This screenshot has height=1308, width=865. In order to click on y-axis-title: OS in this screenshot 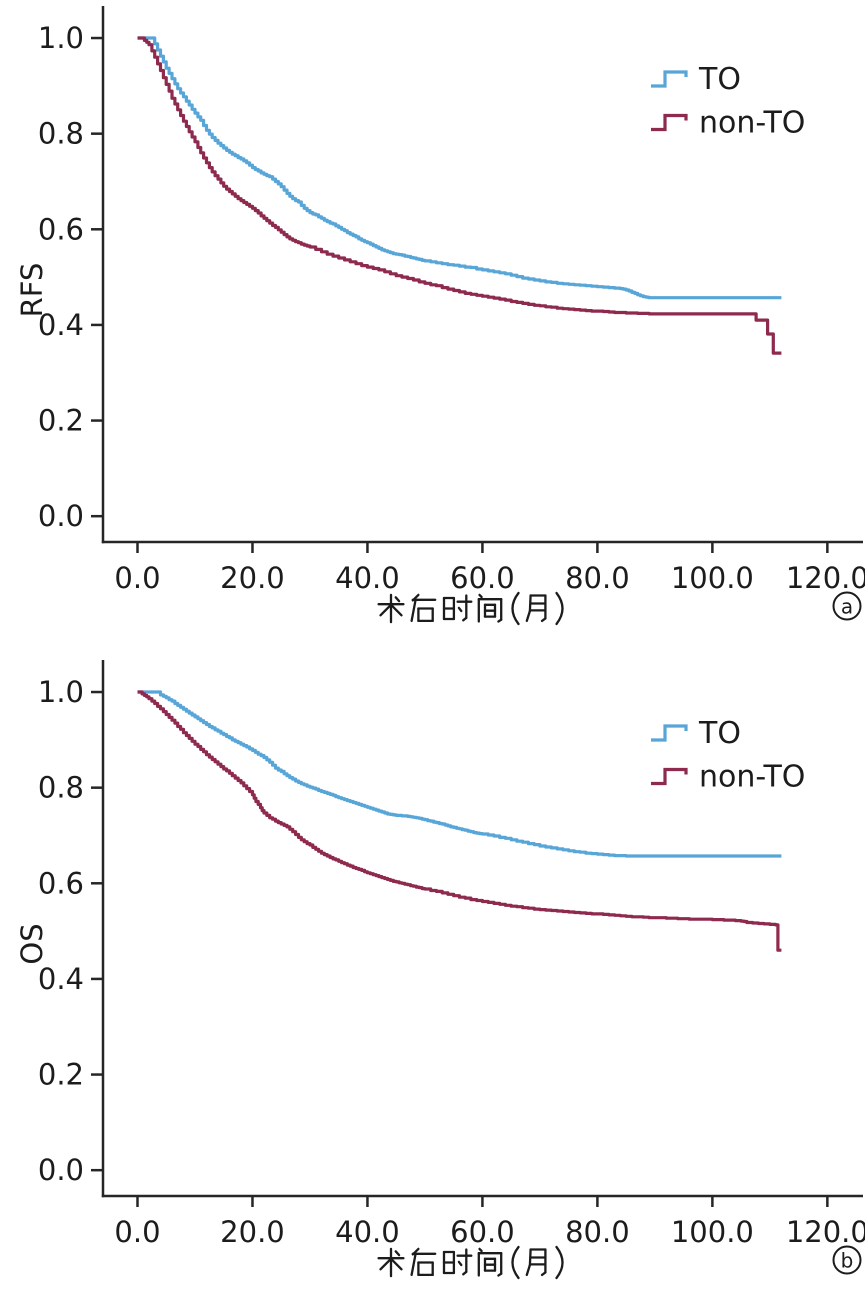, I will do `click(32, 943)`.